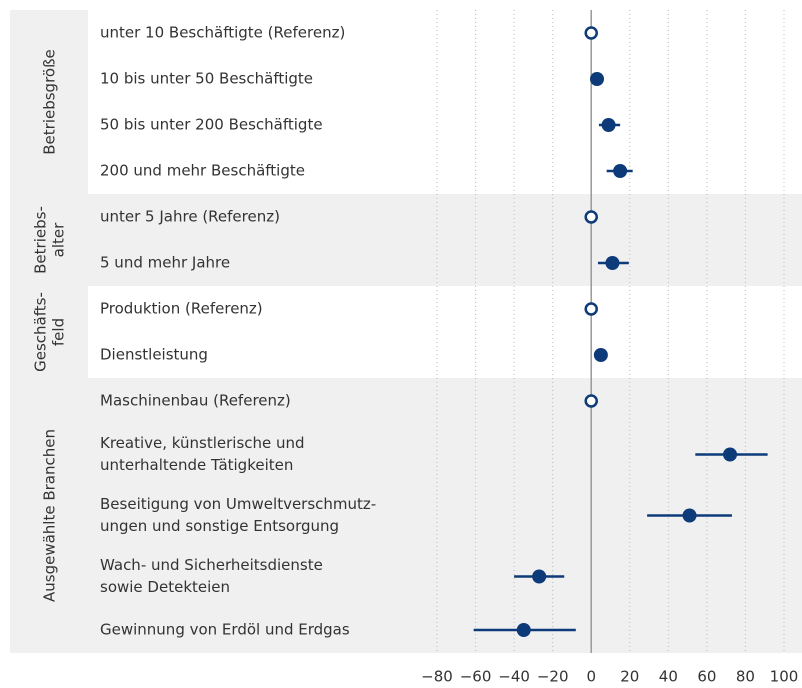 The height and width of the screenshot is (688, 802). Describe the element at coordinates (195, 401) in the screenshot. I see `category-label: Maschinenbau (Referenz)` at that location.